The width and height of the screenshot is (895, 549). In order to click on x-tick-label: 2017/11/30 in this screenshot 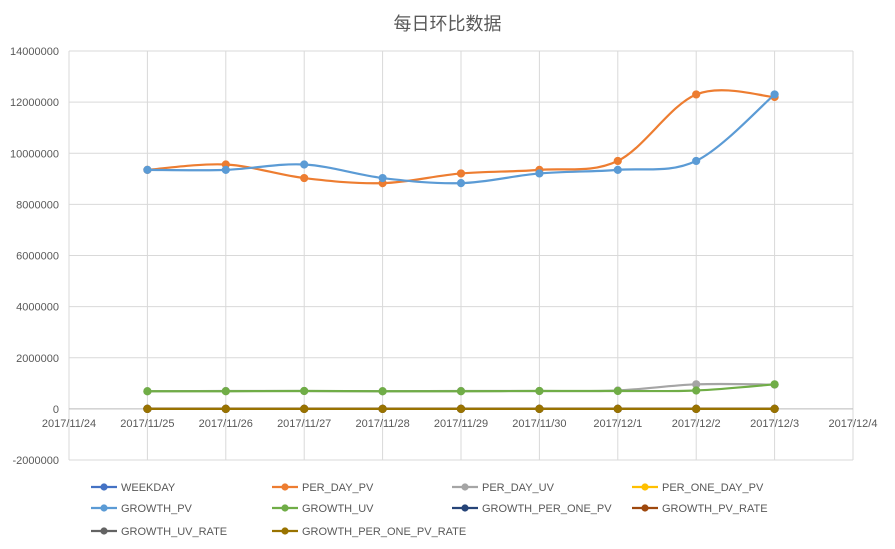, I will do `click(539, 424)`.